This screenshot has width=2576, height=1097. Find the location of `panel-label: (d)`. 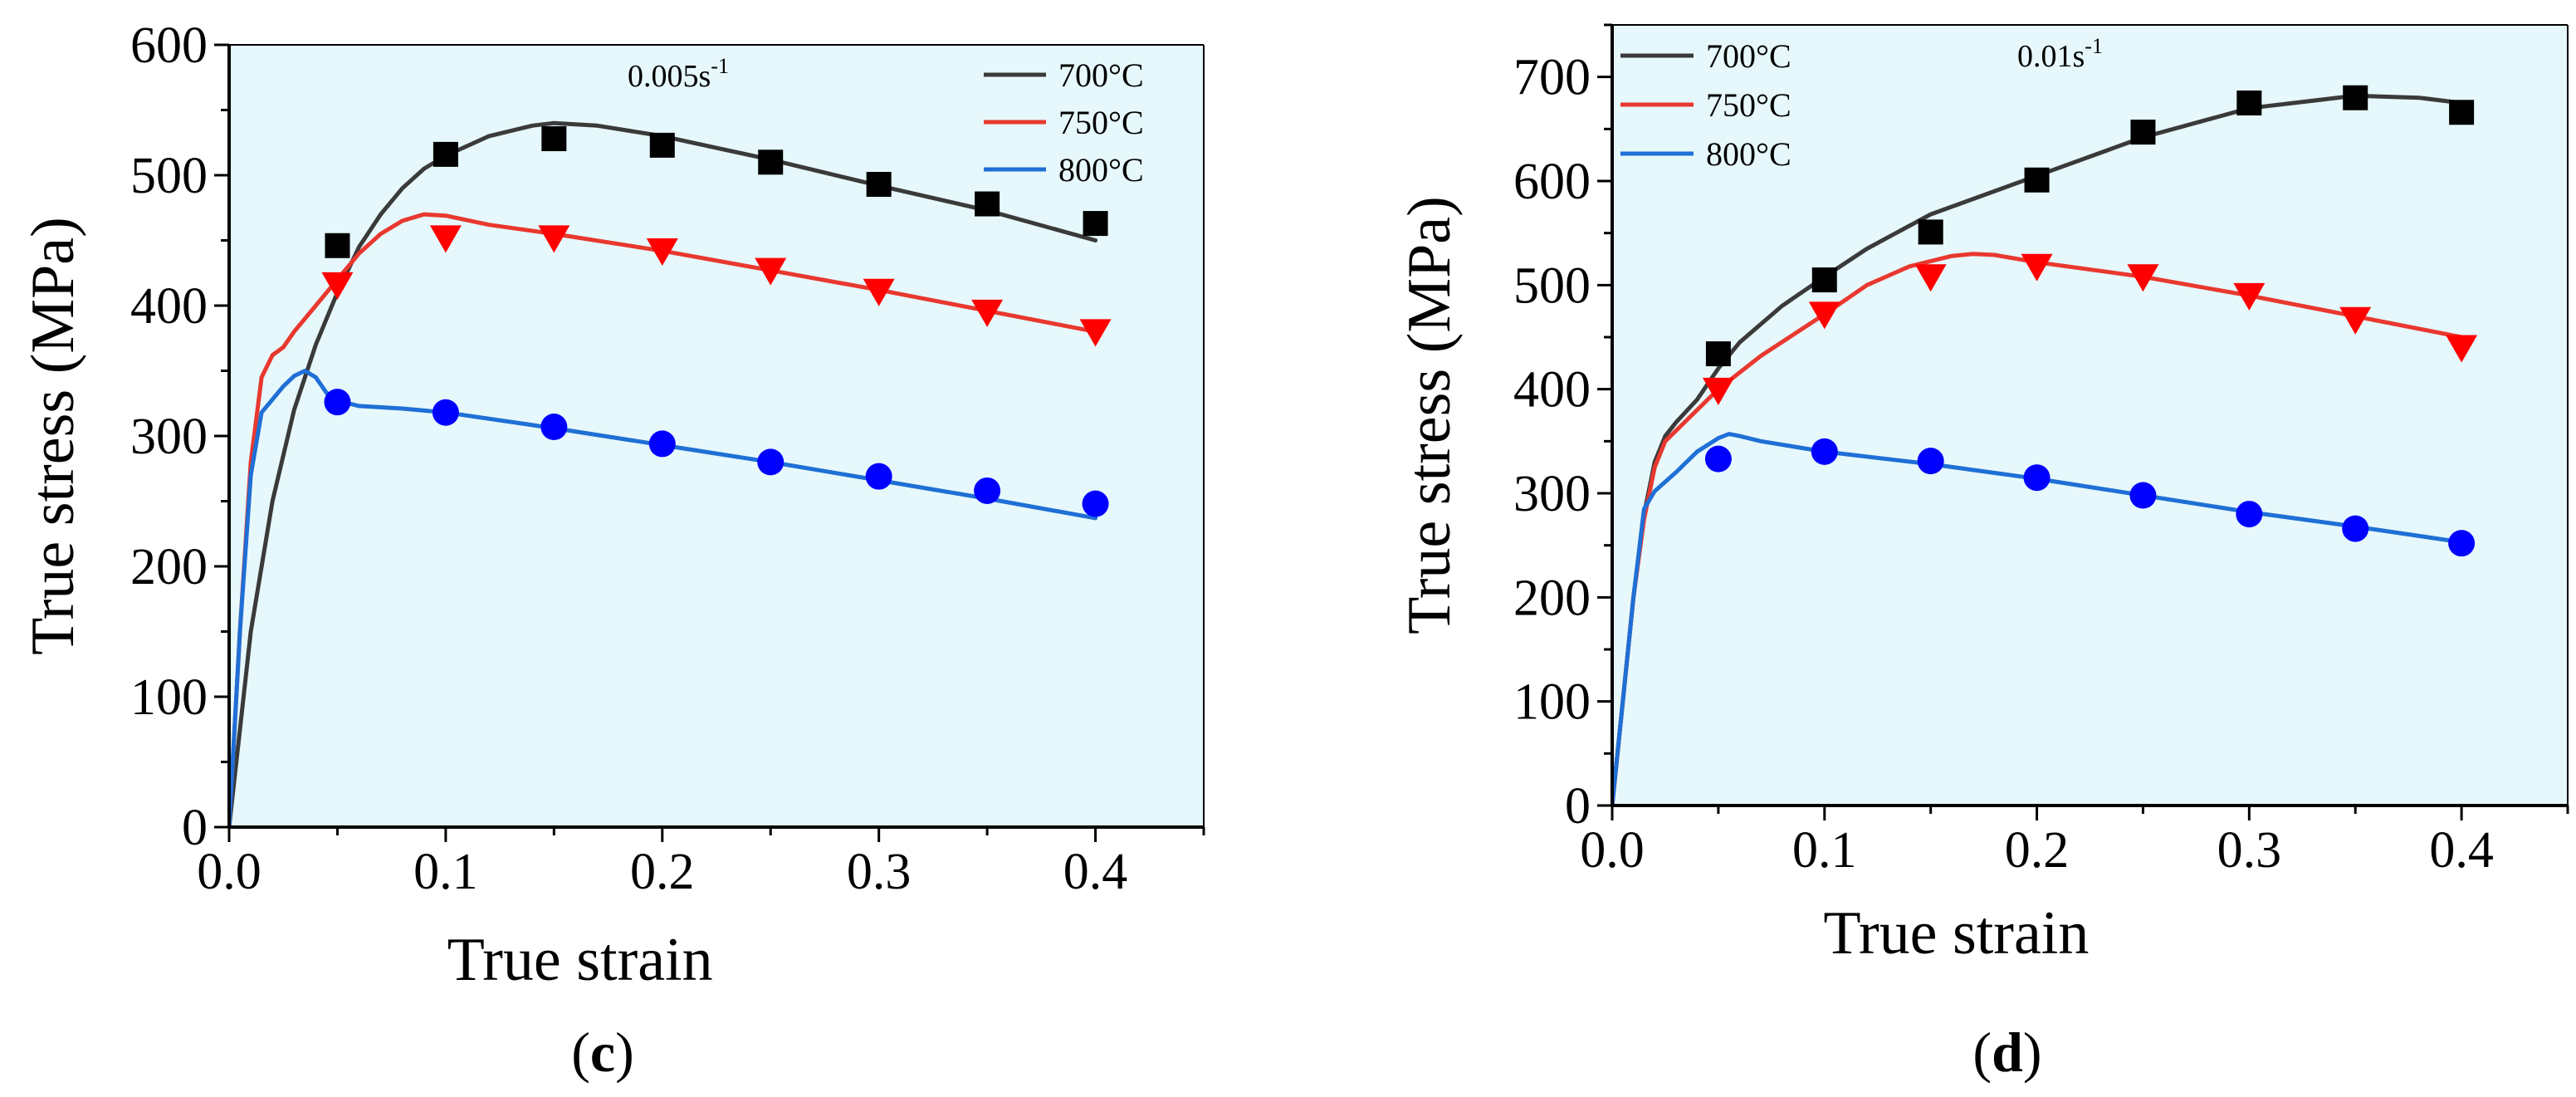

panel-label: (d) is located at coordinates (2006, 1052).